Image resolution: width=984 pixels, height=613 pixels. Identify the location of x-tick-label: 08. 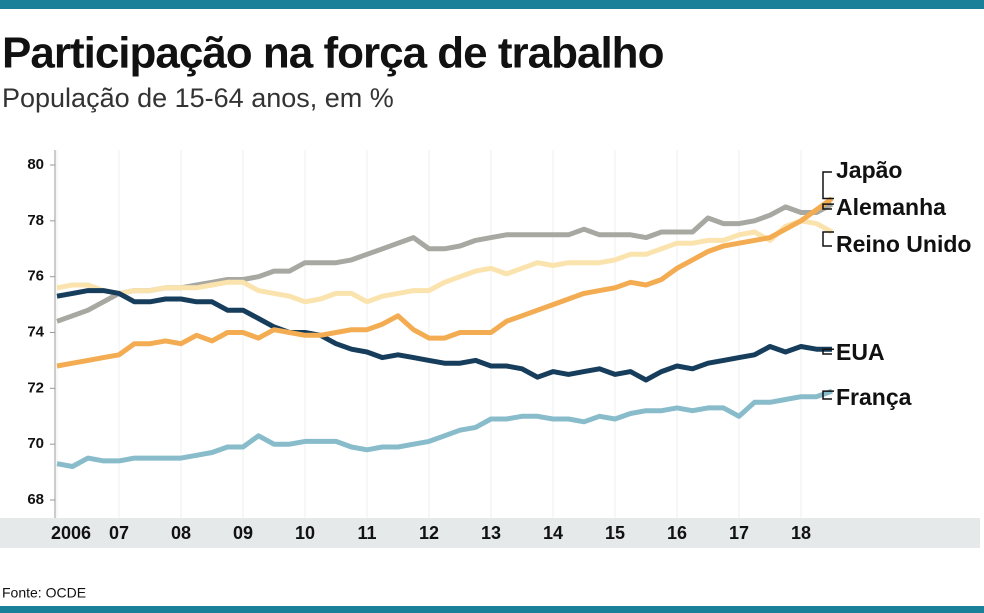
(181, 533).